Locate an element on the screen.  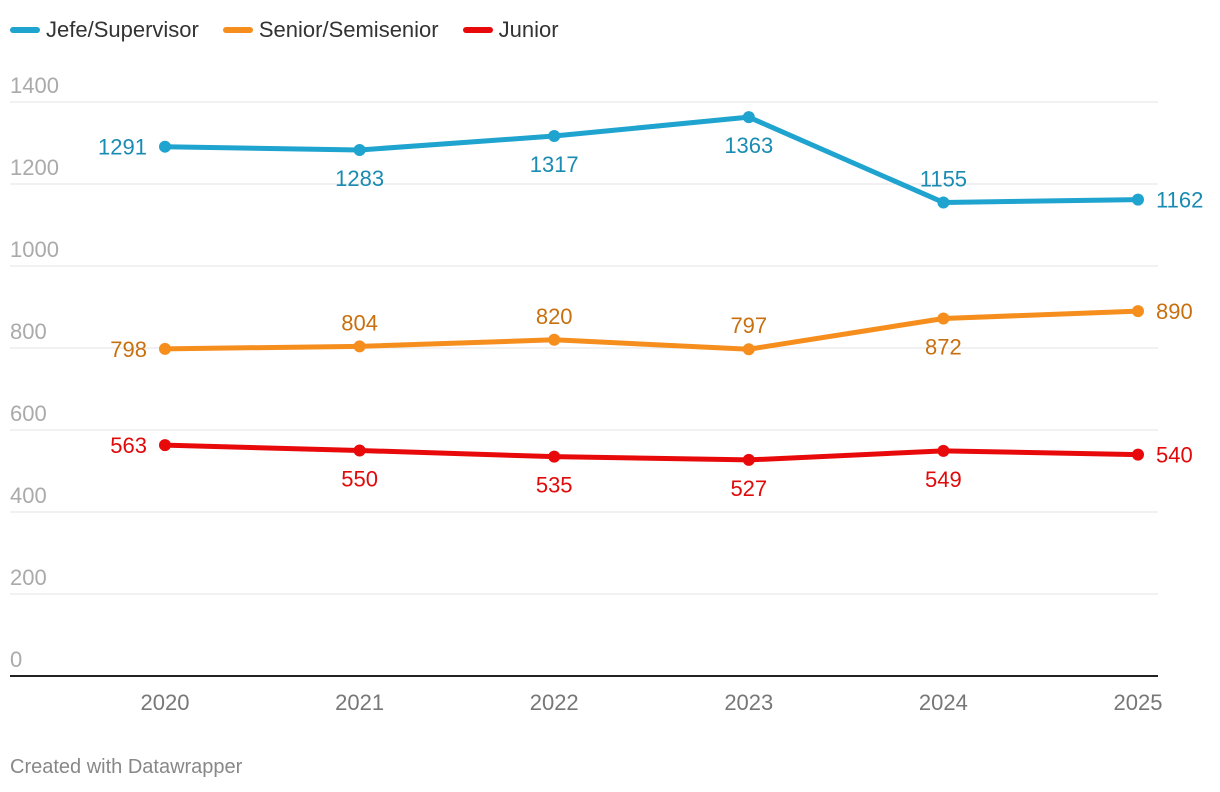
legend-swatch-senior is located at coordinates (237, 30).